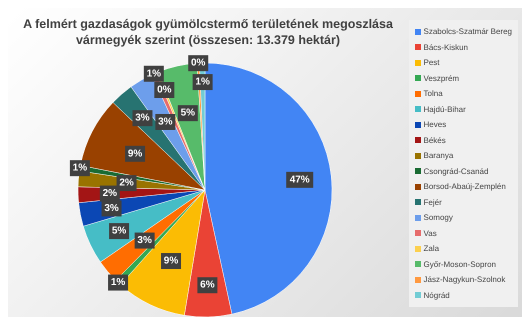 This screenshot has width=530, height=325. I want to click on legend-label: Jász-Nagykun-Szolnok, so click(465, 279).